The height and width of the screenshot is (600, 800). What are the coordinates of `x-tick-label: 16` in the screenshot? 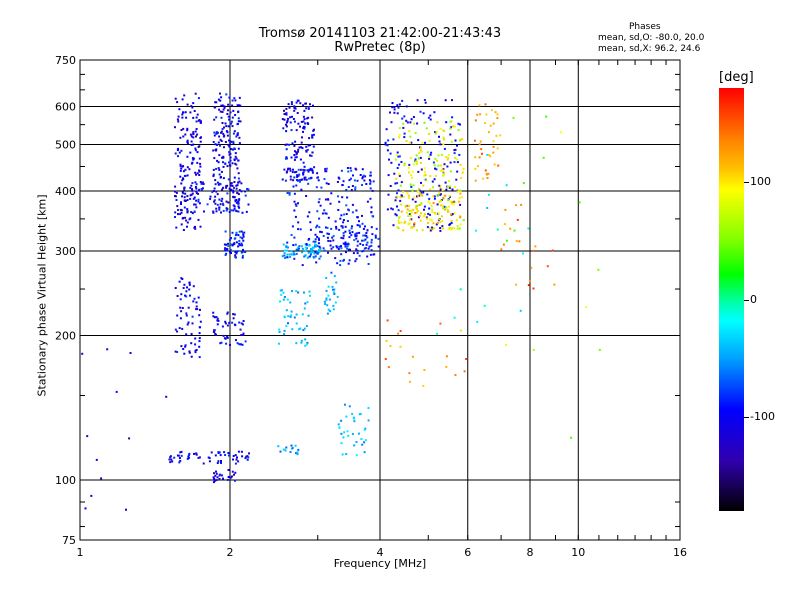 It's located at (680, 552).